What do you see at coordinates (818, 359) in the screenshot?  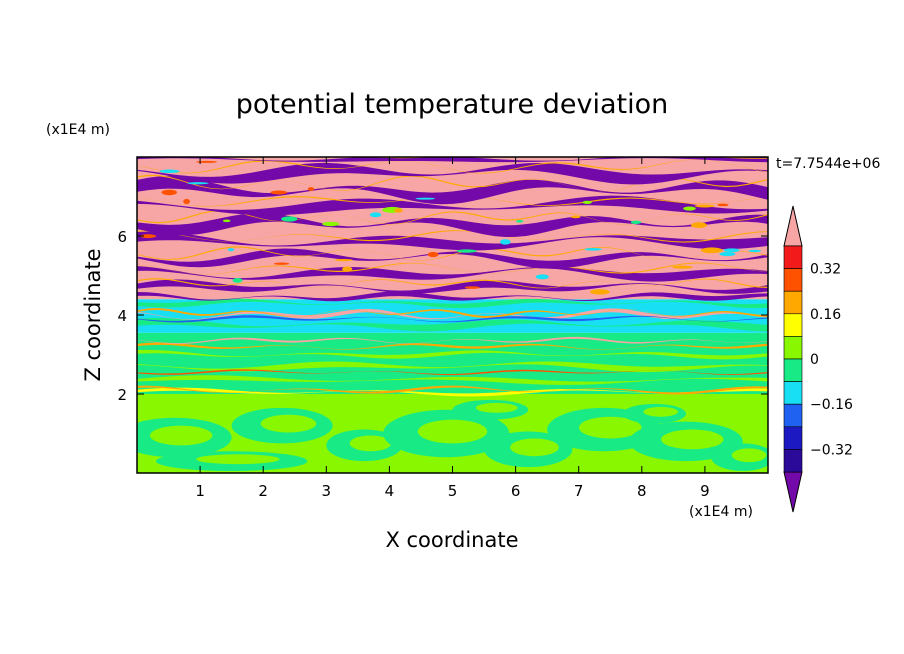 I see `colorbar: 0.32 0.16 0 −0.16 −0.32` at bounding box center [818, 359].